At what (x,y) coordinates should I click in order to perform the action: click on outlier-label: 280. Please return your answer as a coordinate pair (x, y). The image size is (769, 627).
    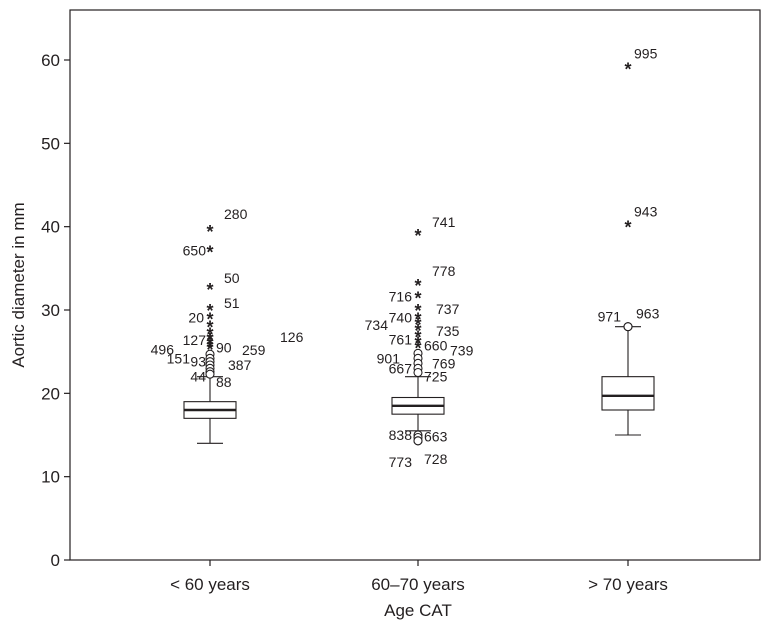
    Looking at the image, I should click on (236, 214).